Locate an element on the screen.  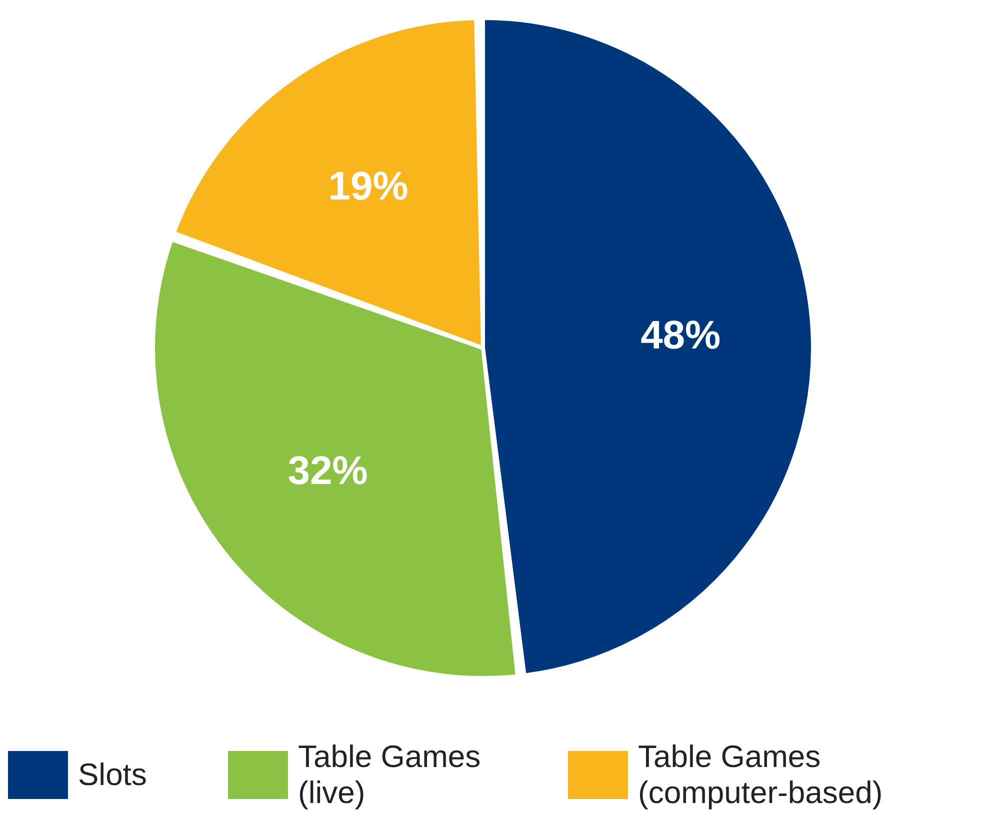
legend-label: Table Games (live) is located at coordinates (390, 775).